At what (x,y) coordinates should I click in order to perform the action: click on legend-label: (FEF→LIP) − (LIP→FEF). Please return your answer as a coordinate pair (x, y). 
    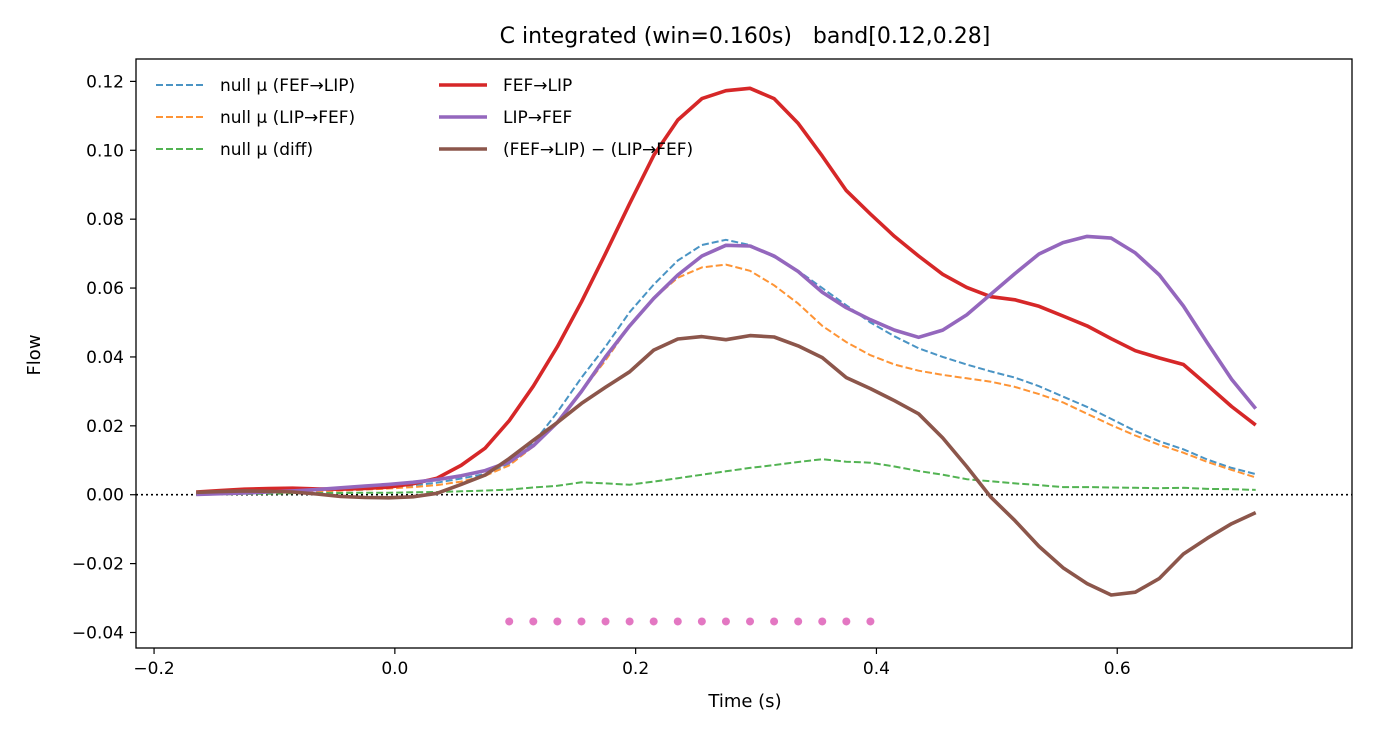
    Looking at the image, I should click on (598, 150).